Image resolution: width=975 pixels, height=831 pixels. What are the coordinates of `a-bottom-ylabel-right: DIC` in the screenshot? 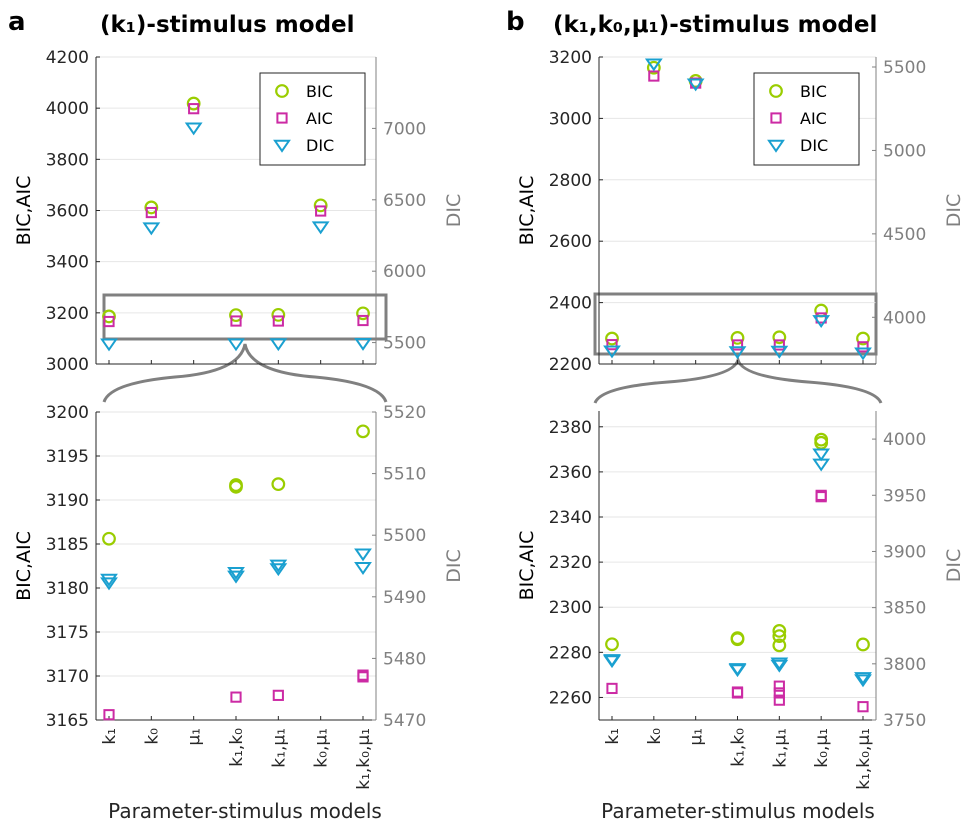 It's located at (454, 566).